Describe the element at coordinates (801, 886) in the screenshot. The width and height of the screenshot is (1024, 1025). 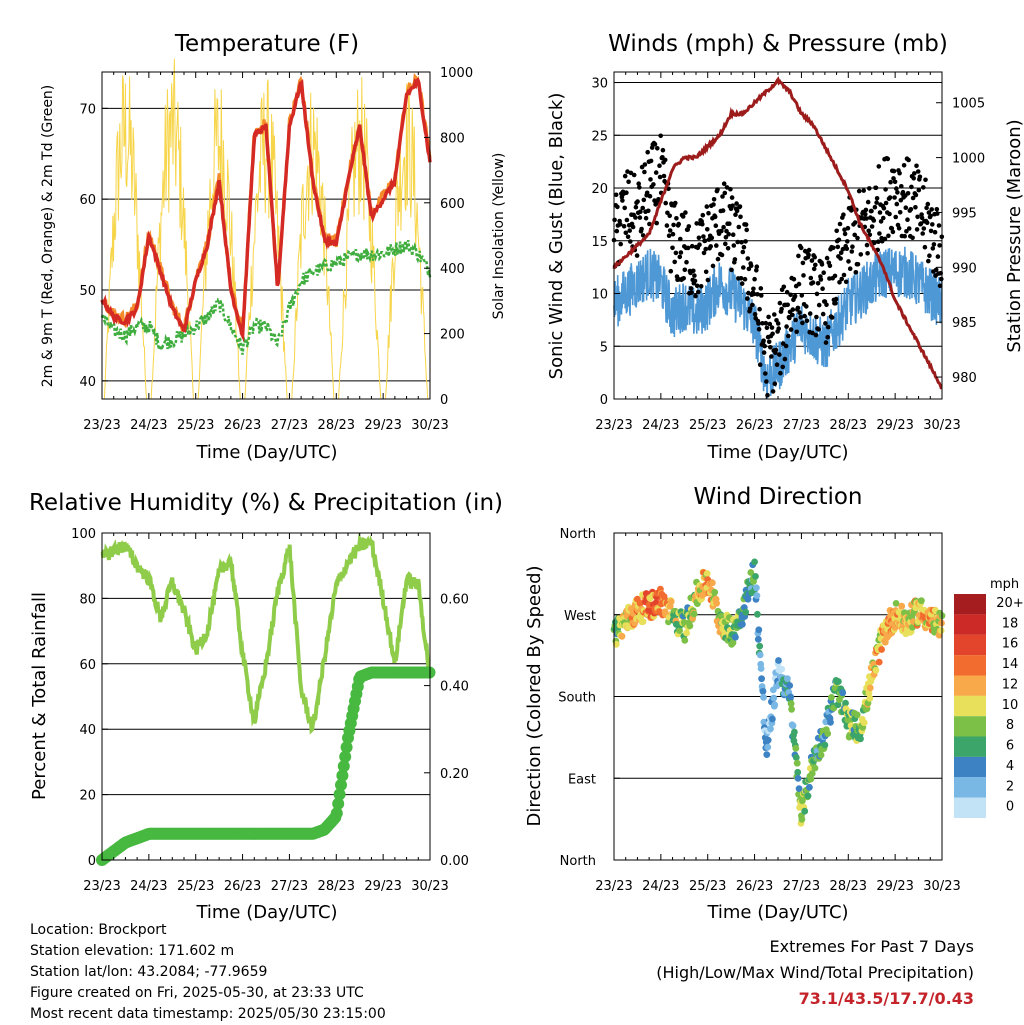
I see `dir-xtick-label: 27/23` at that location.